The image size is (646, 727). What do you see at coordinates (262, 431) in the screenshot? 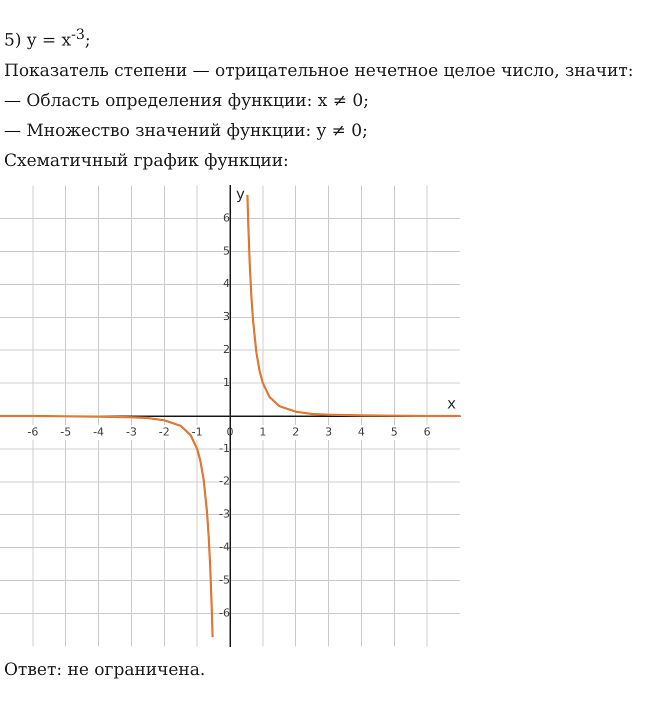
I see `x-tick-label: 1` at bounding box center [262, 431].